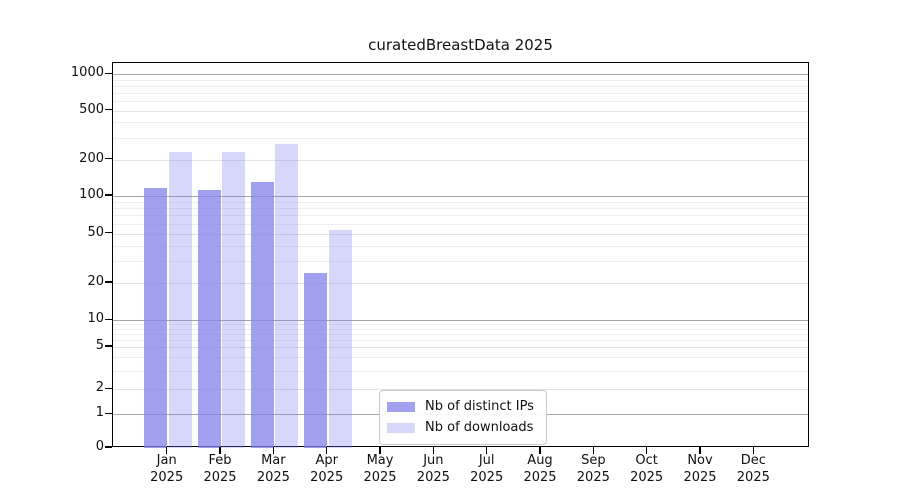  I want to click on x-tick-month: May, so click(380, 460).